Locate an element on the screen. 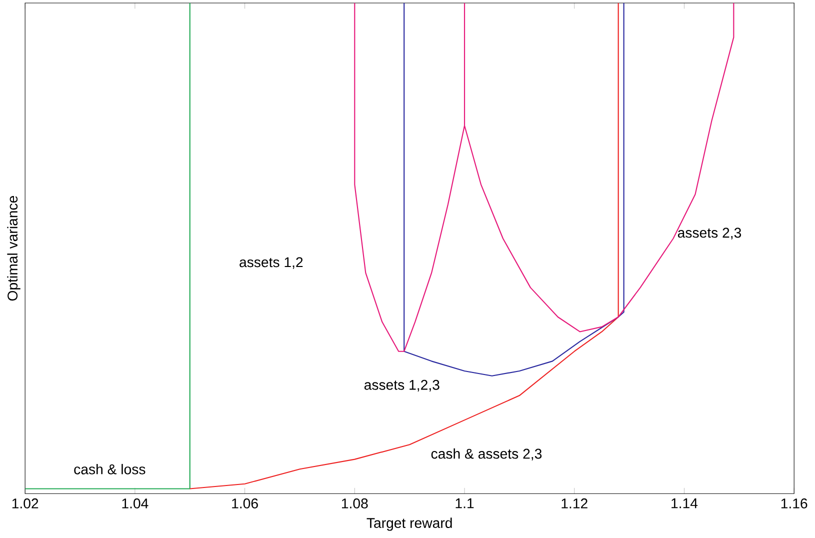 The image size is (815, 538). x-tick-label: 1.02 is located at coordinates (25, 503).